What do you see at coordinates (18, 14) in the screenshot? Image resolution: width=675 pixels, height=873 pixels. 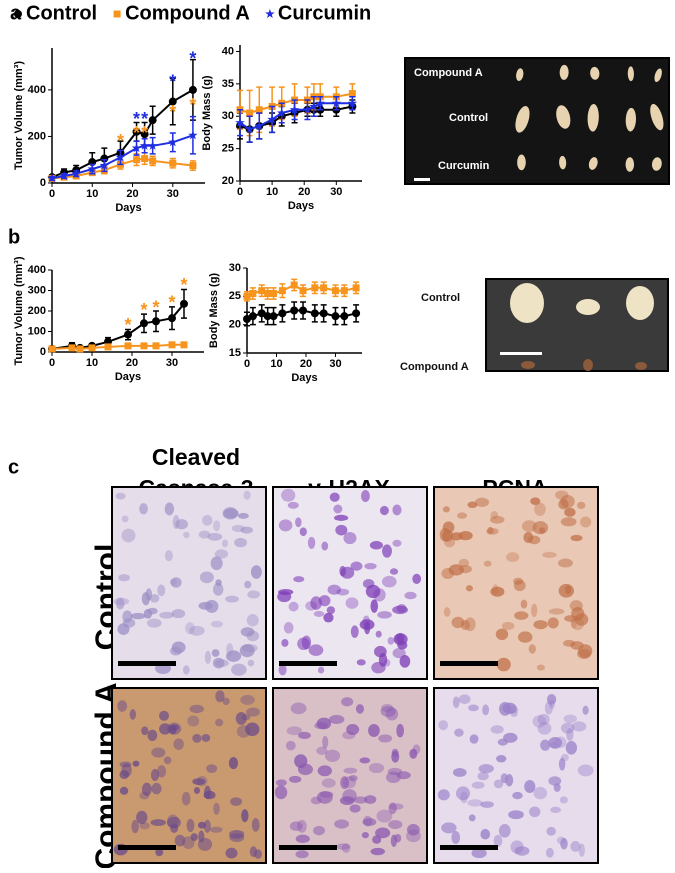 I see `legend-marker` at bounding box center [18, 14].